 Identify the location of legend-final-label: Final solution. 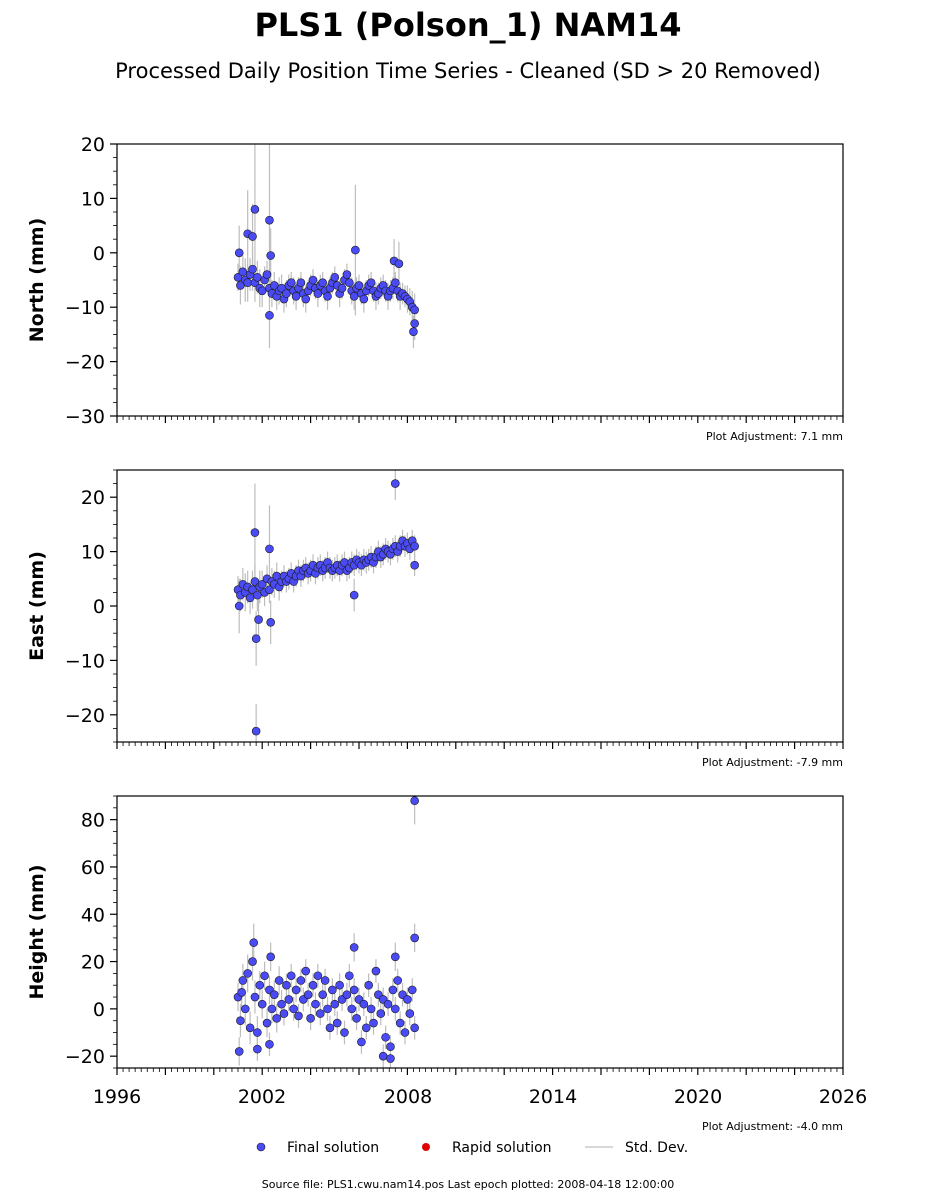
(333, 1148).